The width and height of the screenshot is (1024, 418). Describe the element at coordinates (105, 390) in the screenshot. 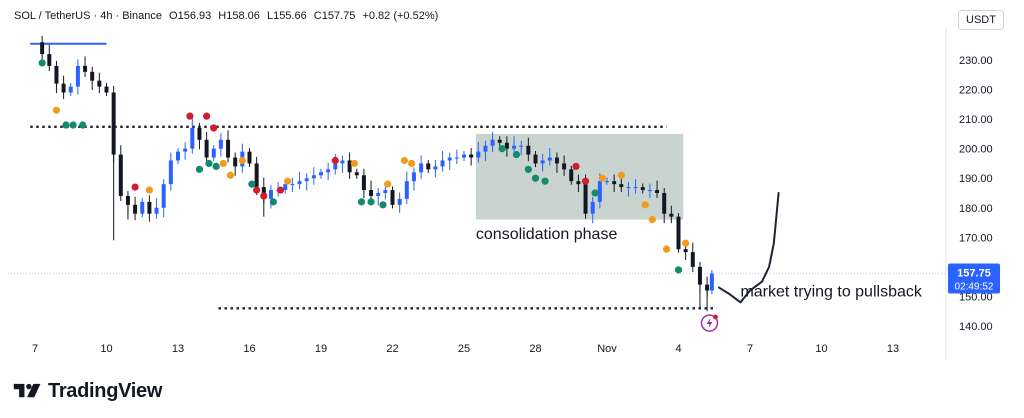

I see `brand-name: TradingView` at that location.